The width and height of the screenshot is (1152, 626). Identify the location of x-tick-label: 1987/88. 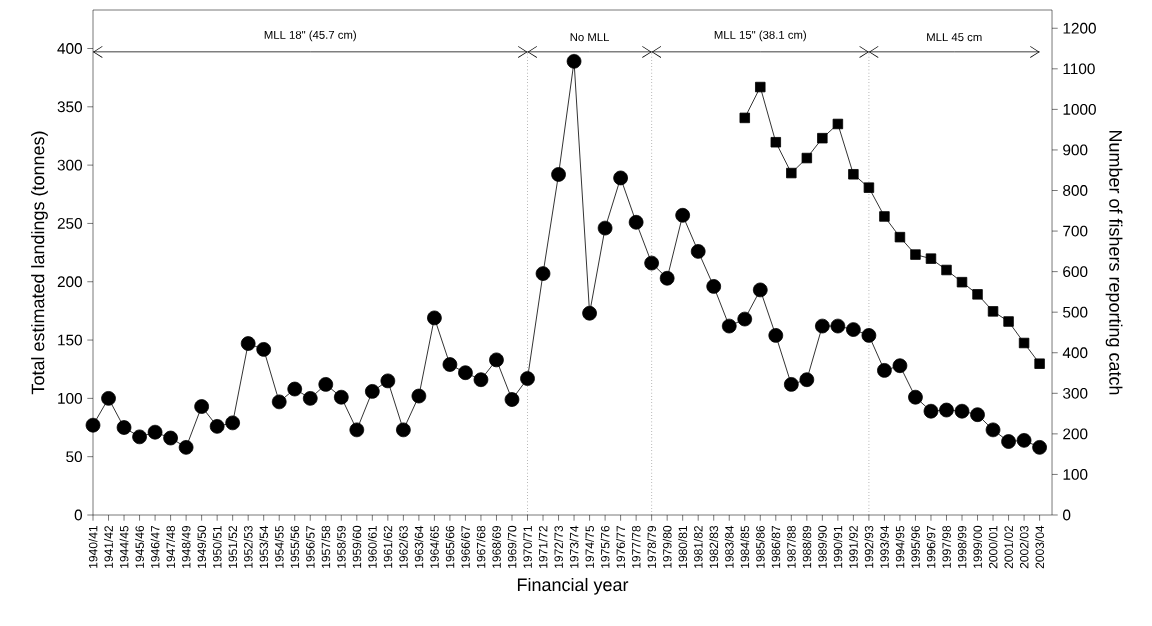
(791, 546).